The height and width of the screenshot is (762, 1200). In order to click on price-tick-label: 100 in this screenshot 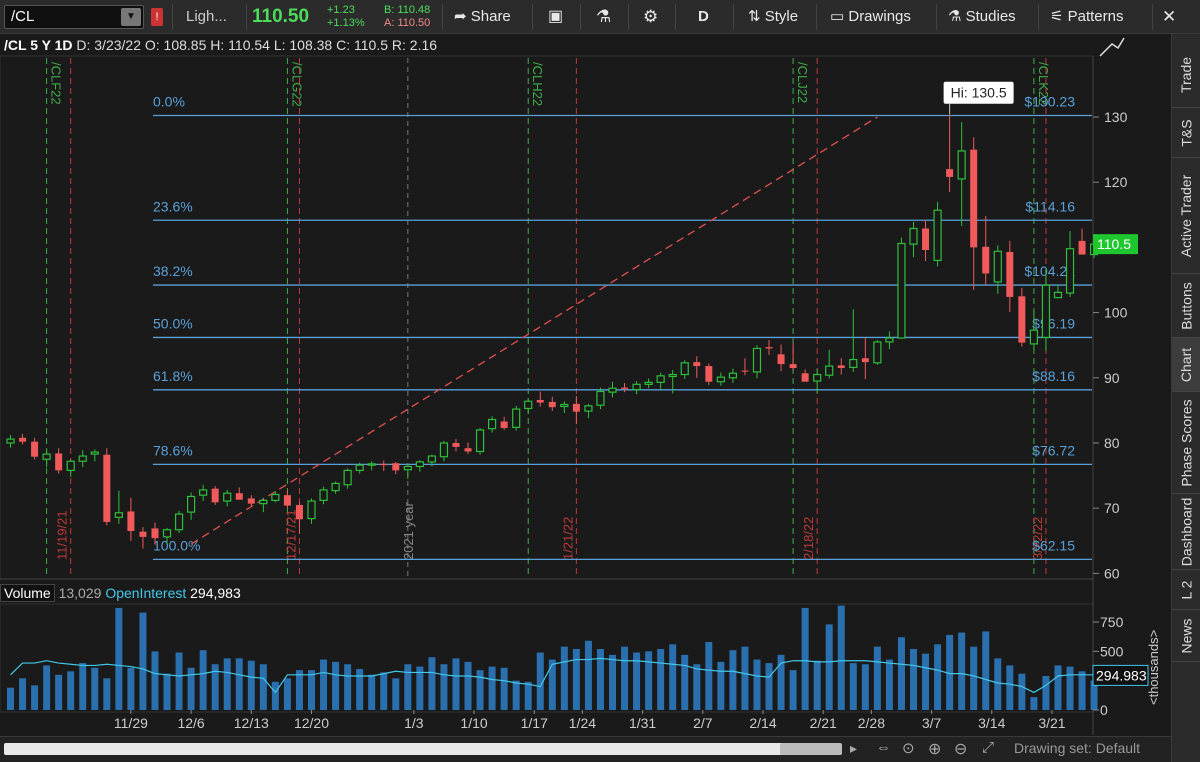, I will do `click(1116, 313)`.